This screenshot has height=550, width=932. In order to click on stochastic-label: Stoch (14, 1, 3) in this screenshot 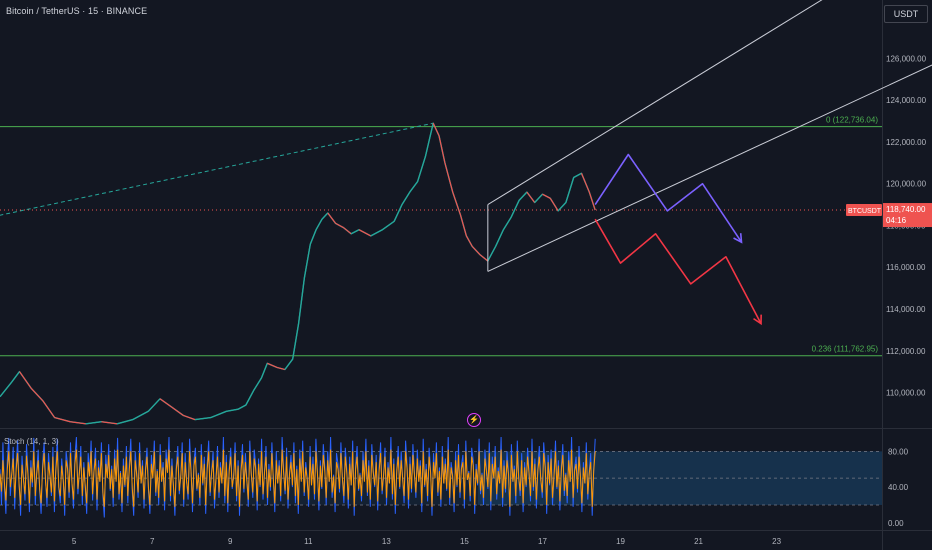, I will do `click(31, 441)`.